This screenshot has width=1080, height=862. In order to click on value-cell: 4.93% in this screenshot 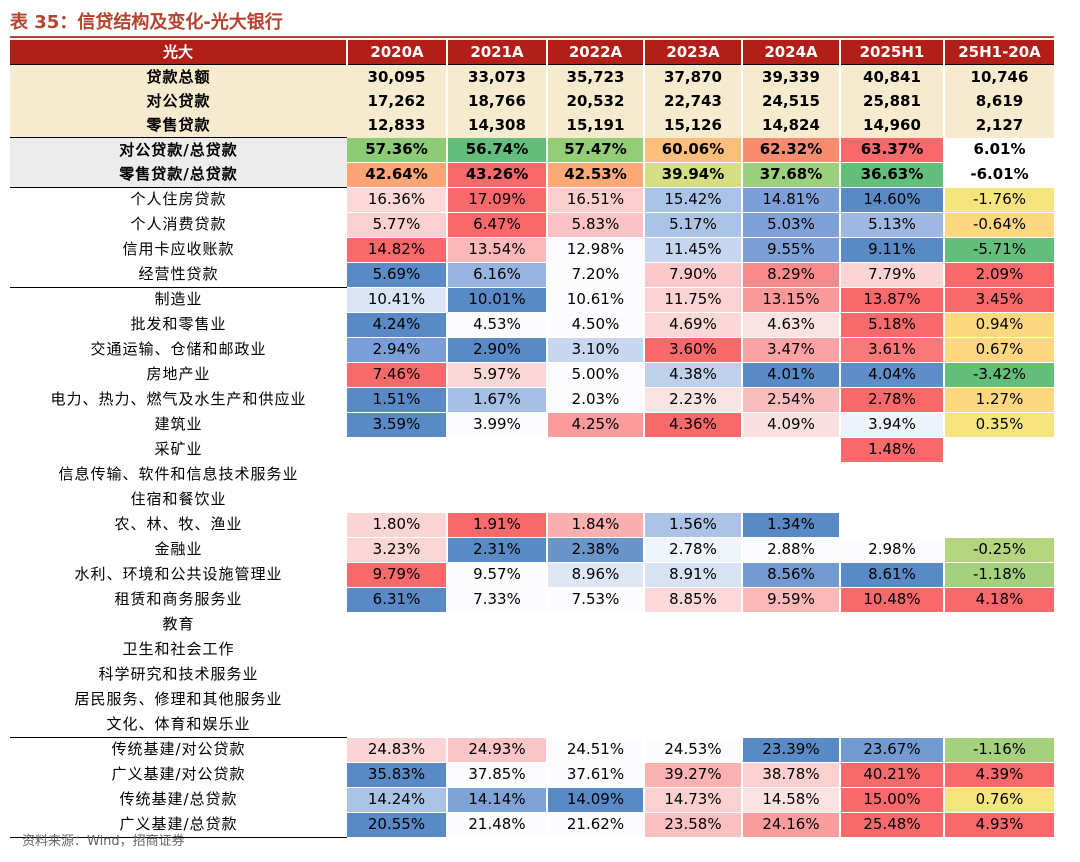, I will do `click(999, 825)`.